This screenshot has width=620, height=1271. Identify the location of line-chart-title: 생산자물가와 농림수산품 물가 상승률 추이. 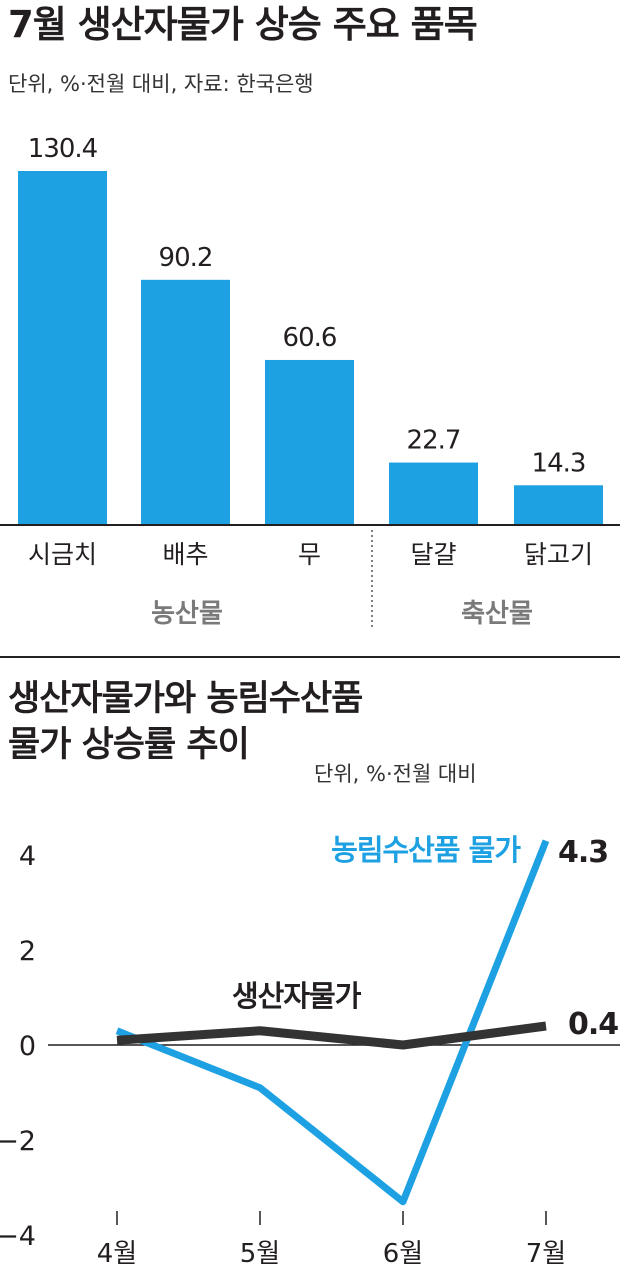
(185, 722).